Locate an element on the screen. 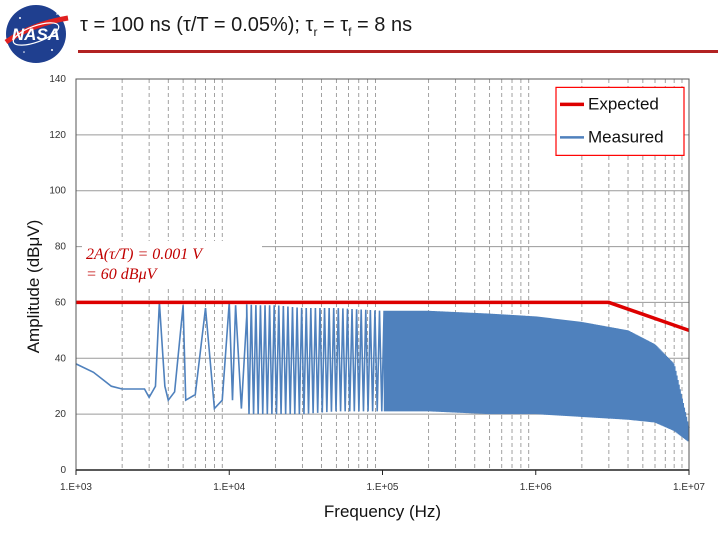 Image resolution: width=720 pixels, height=540 pixels. annotation-line: 2A(τ/T) = 0.001 V is located at coordinates (145, 254).